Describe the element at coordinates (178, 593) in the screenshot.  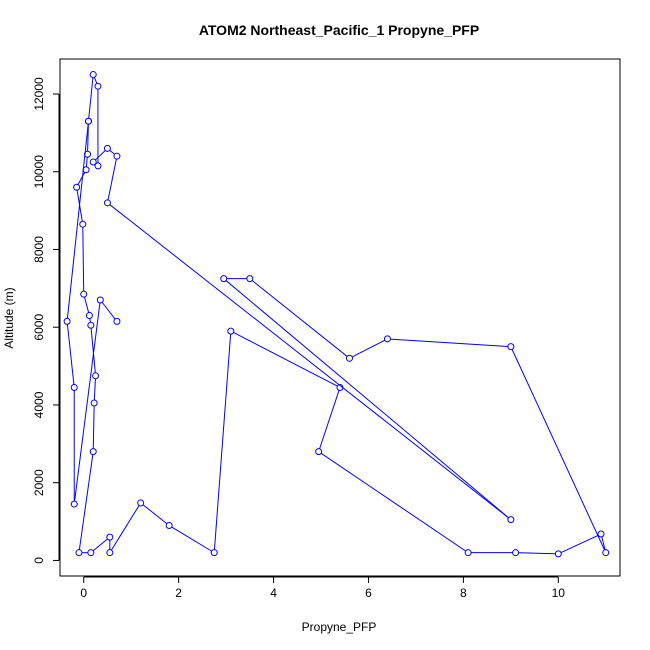
I see `x-tick-label: 2` at that location.